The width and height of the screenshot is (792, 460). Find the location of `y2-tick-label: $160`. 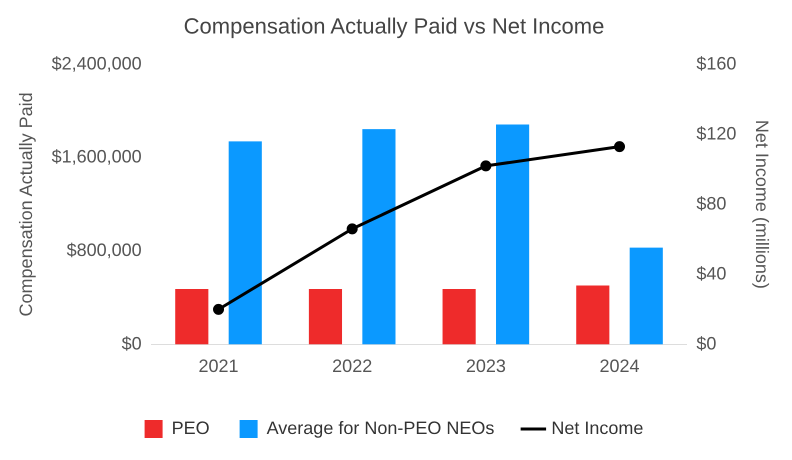

y2-tick-label: $160 is located at coordinates (716, 63).